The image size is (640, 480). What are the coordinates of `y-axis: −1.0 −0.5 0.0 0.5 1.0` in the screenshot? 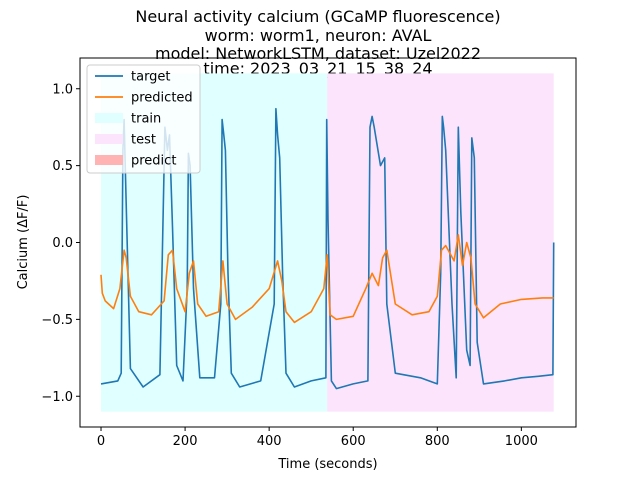 It's located at (60, 243).